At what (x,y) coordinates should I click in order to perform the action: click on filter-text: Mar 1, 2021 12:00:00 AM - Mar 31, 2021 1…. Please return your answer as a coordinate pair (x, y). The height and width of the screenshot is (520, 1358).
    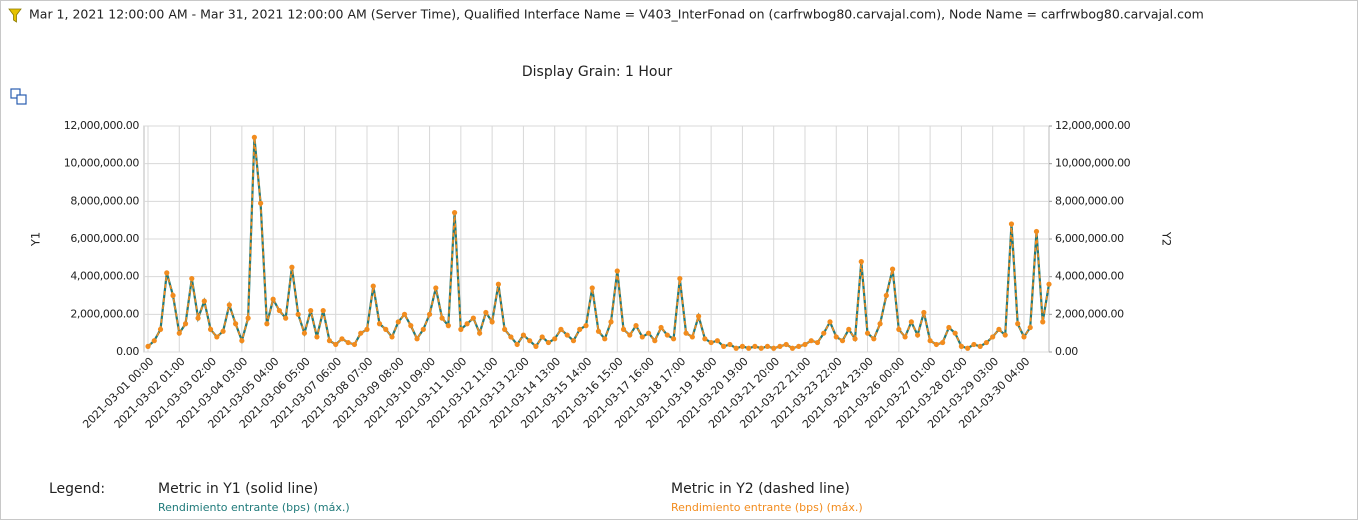
    Looking at the image, I should click on (616, 14).